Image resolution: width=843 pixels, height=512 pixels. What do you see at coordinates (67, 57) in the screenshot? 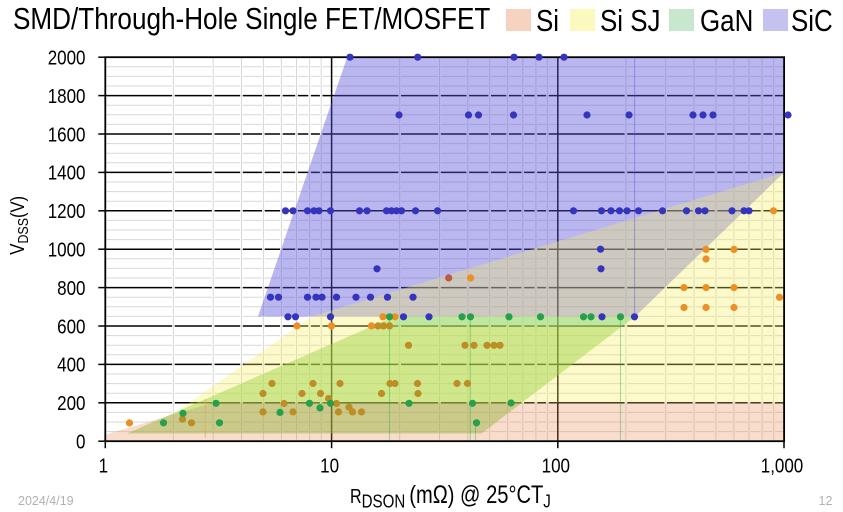
I see `svg-text: 2000` at bounding box center [67, 57].